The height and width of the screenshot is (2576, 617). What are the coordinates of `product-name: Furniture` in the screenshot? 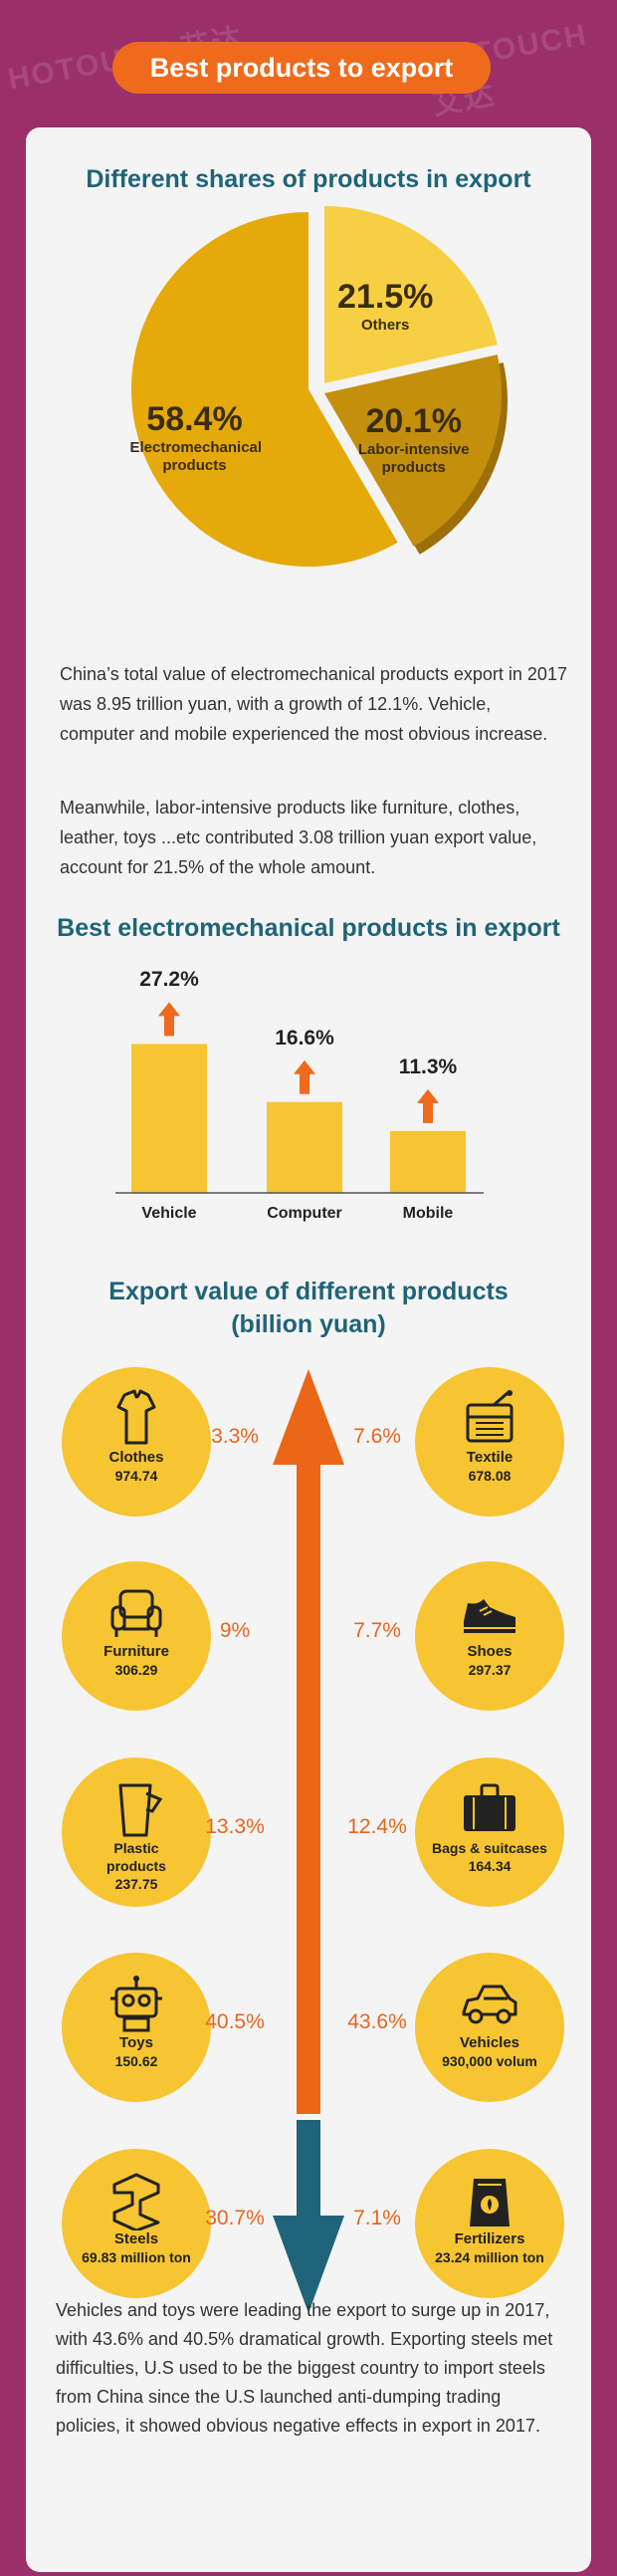 It's located at (136, 1651).